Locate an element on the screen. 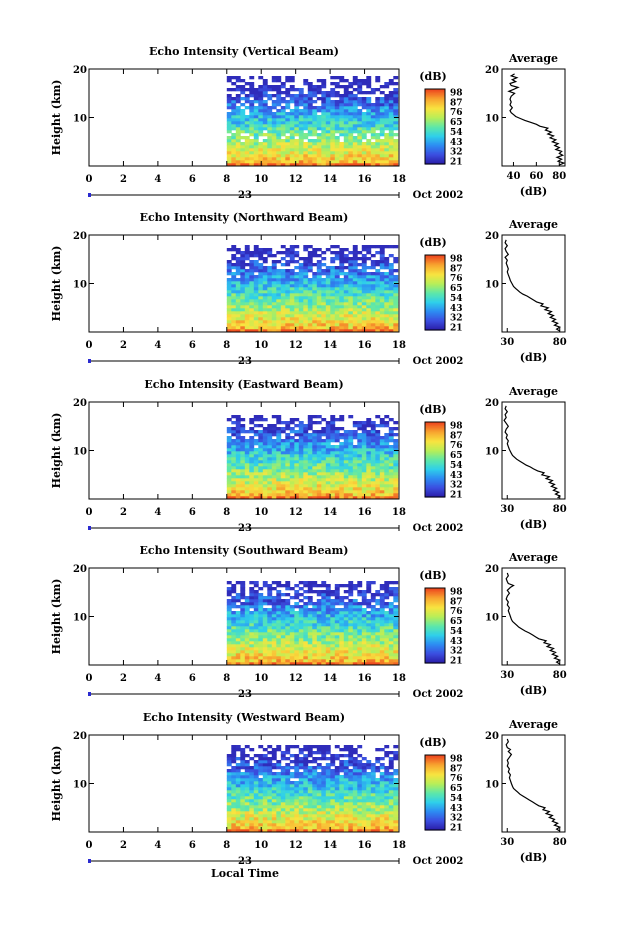 This screenshot has height=929, width=617. average-profile-line is located at coordinates (536, 119).